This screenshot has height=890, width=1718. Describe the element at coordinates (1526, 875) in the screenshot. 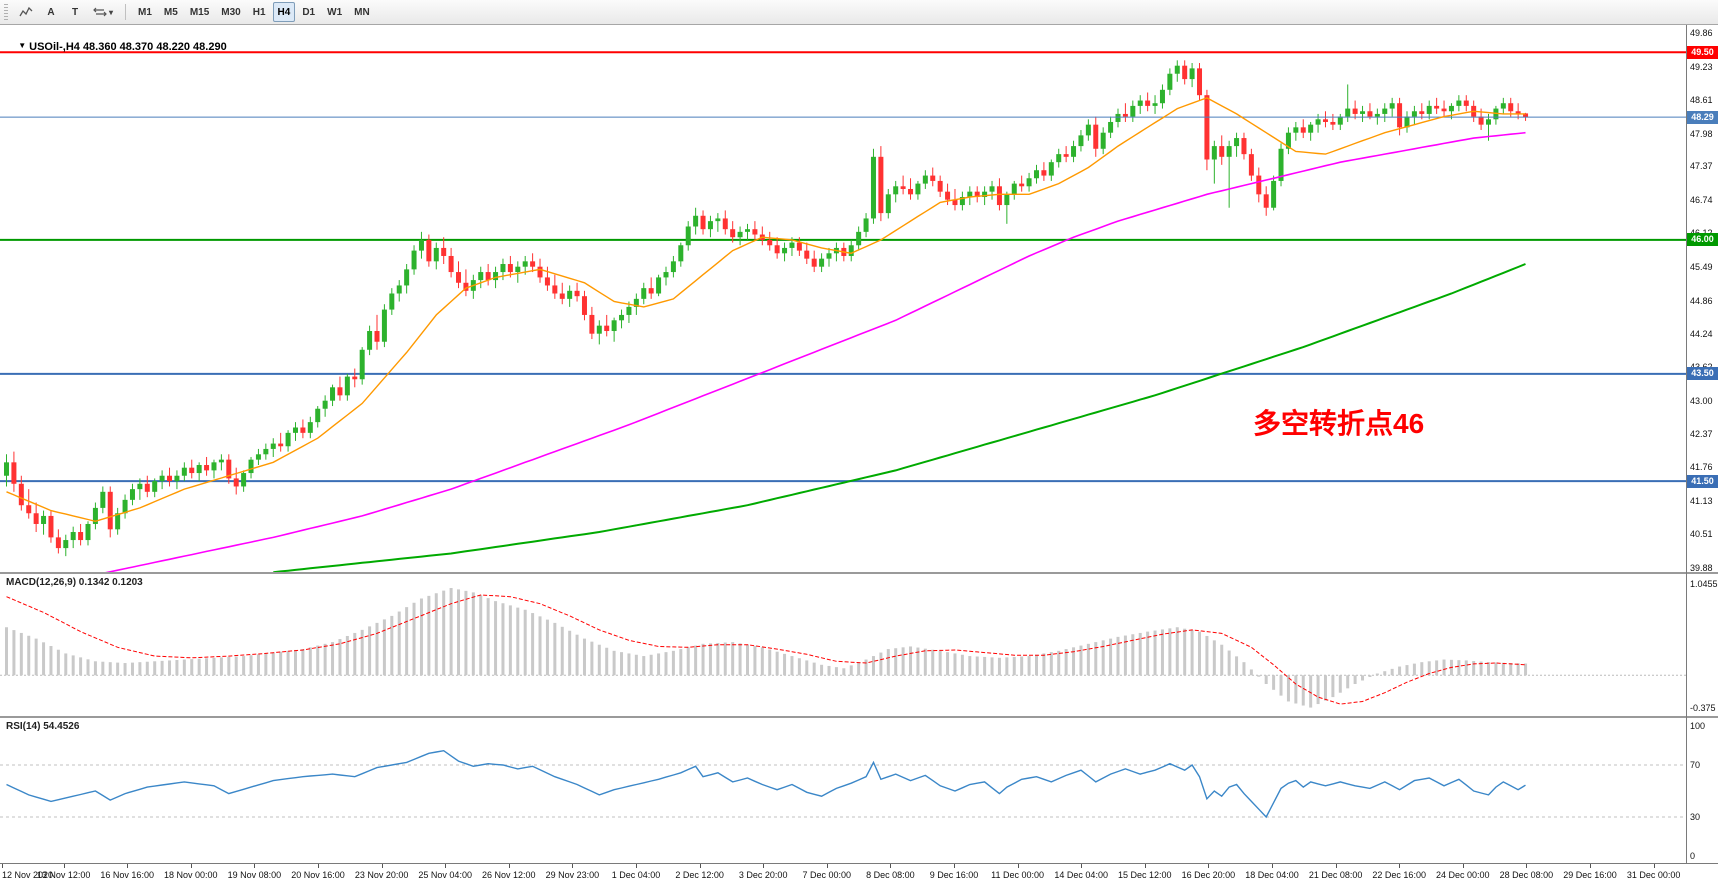

I see `time-axis-label: 28 Dec 08:00` at that location.